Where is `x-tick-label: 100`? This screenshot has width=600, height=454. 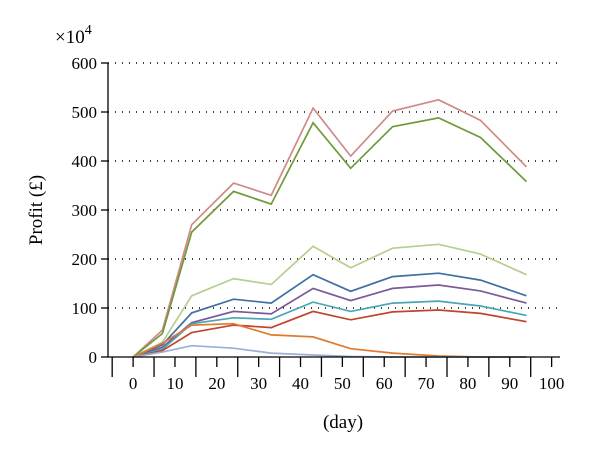
x-tick-label: 100 is located at coordinates (552, 383).